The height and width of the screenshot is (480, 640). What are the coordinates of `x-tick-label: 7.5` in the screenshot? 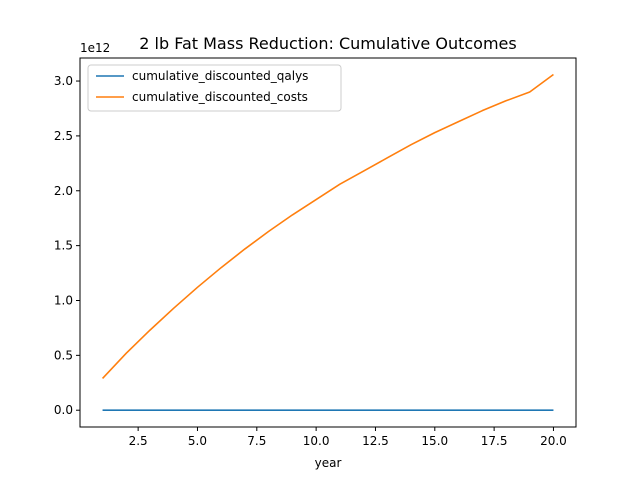 It's located at (256, 441).